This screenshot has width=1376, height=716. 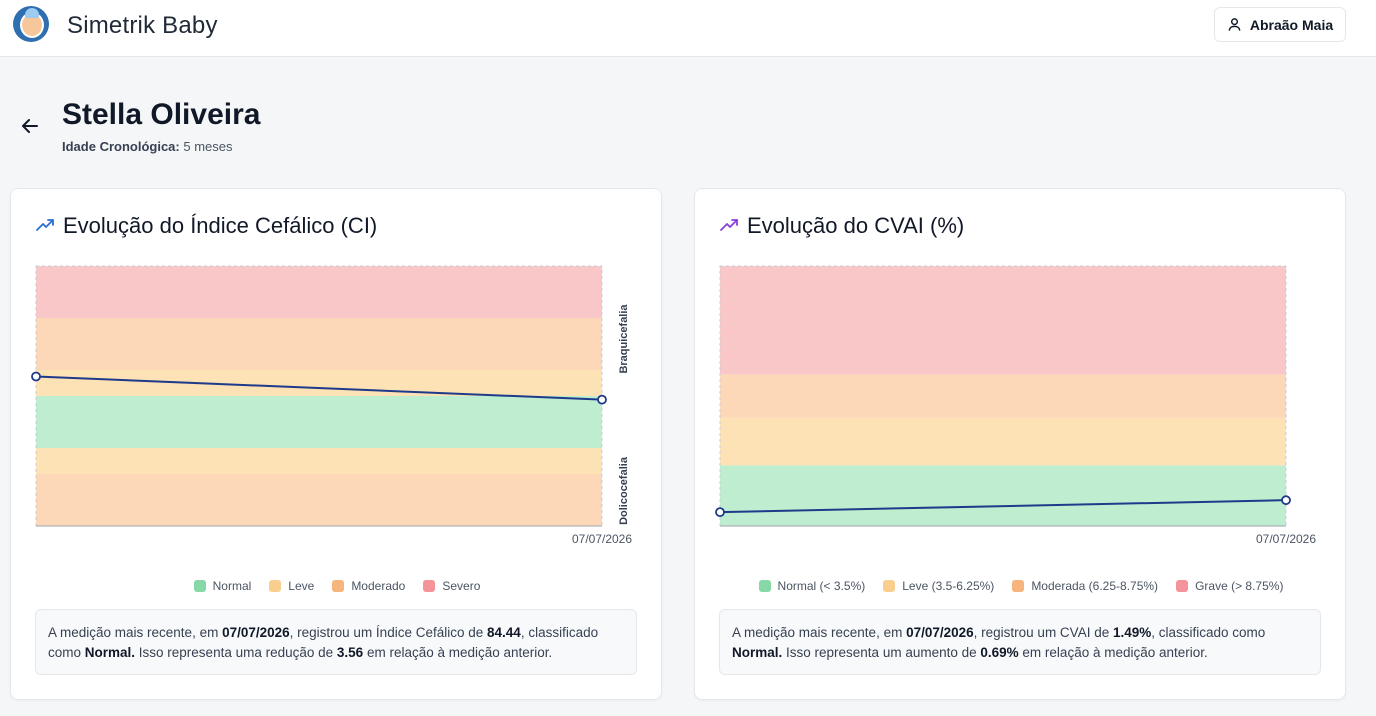 I want to click on patient-age: Idade Cronológica: 5 meses, so click(x=147, y=146).